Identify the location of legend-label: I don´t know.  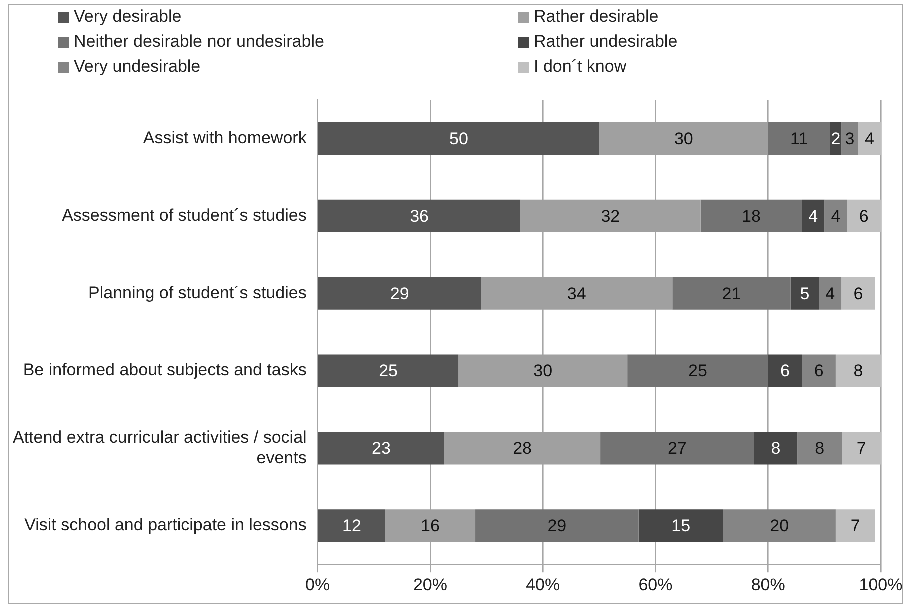
(580, 67).